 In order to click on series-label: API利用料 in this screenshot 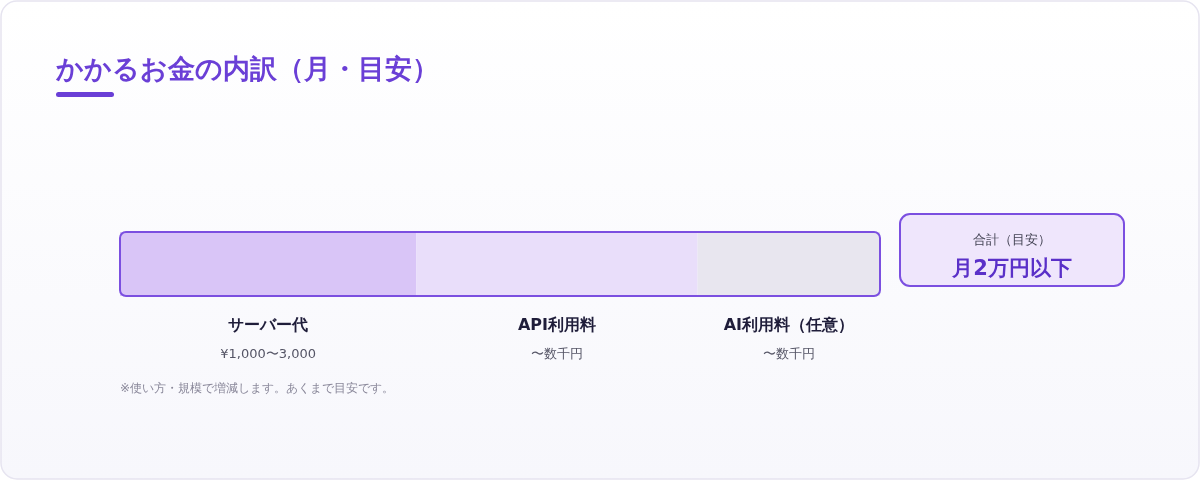, I will do `click(557, 324)`.